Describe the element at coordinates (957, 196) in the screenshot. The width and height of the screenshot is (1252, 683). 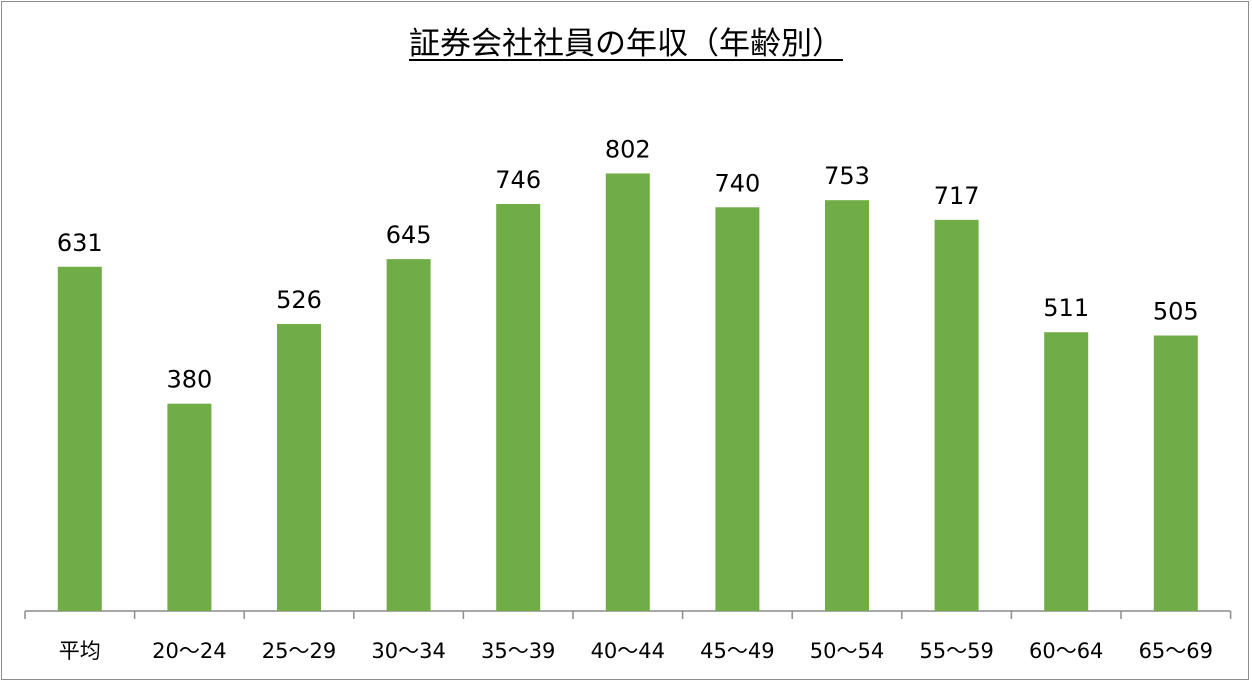
I see `data-label-8: 717` at that location.